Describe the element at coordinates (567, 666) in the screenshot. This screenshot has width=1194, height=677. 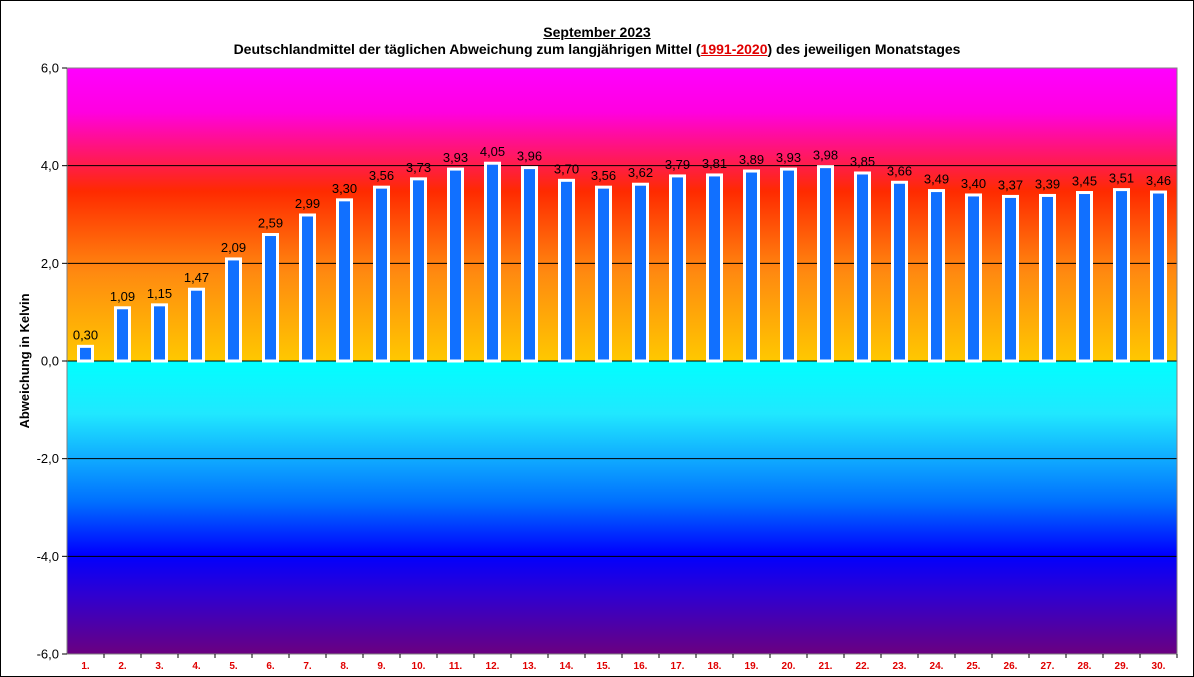
I see `x-tick-label: 14.` at that location.